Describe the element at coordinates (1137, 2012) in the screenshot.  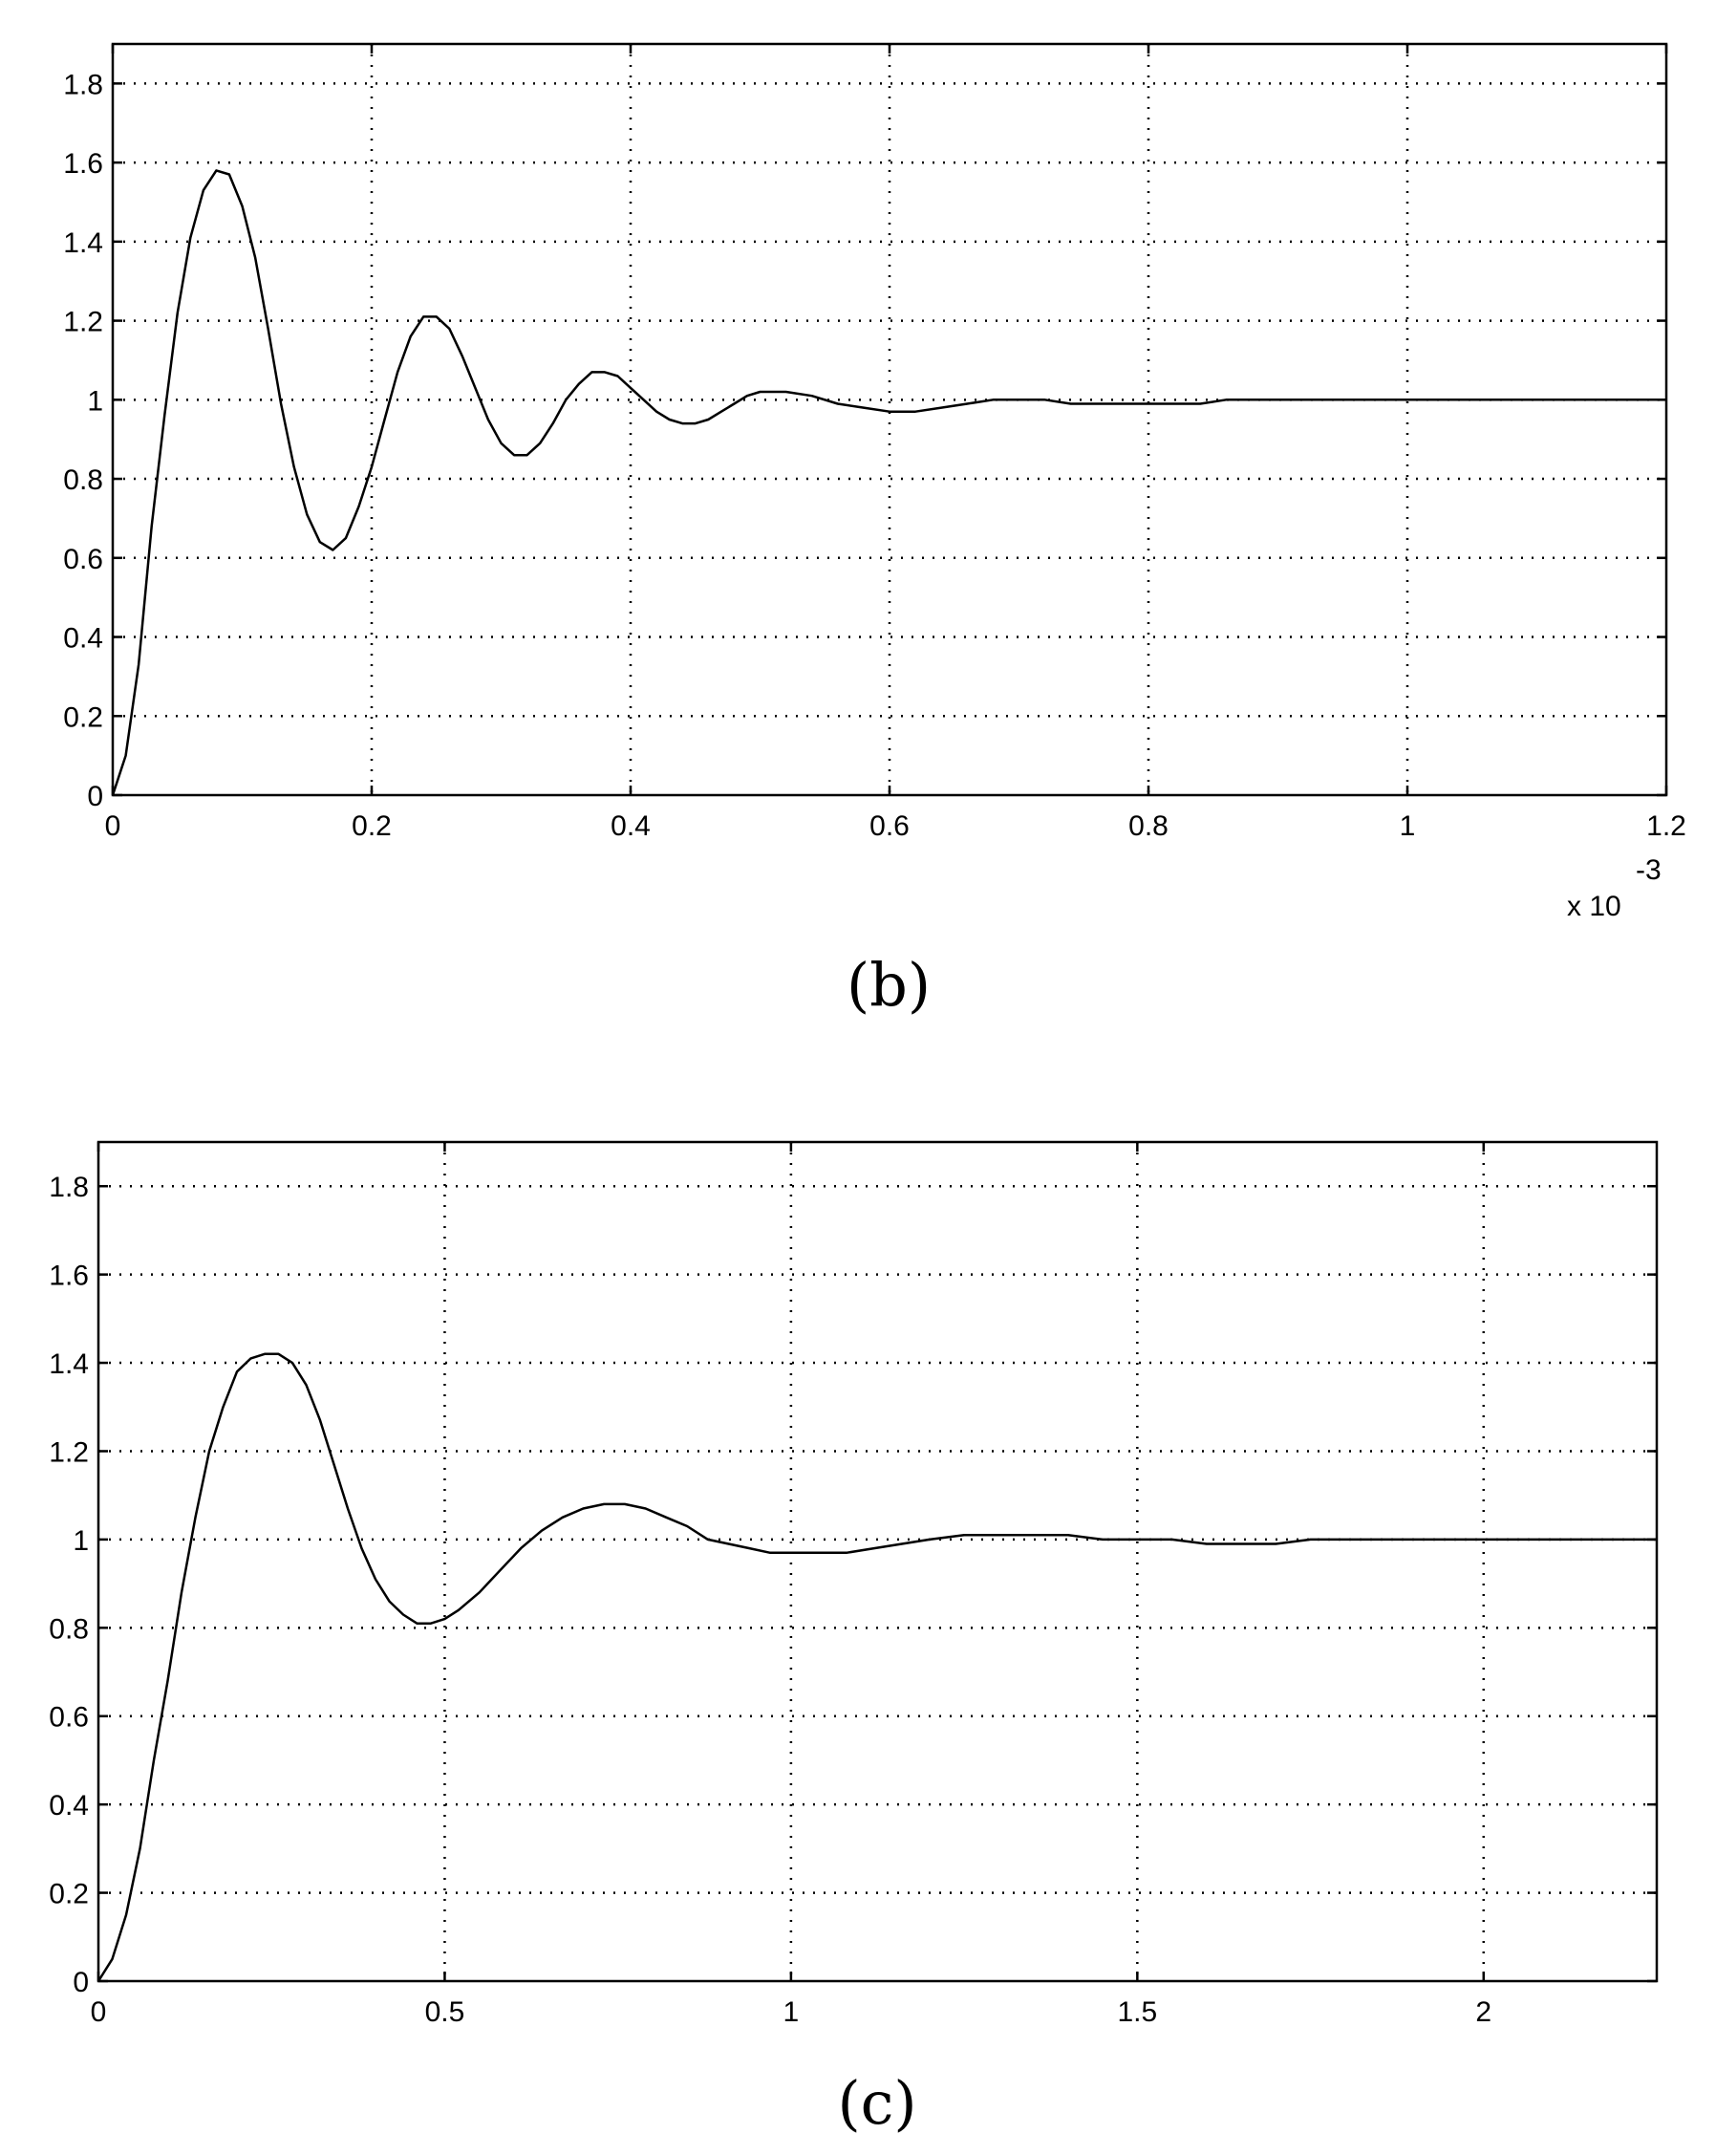
I see `x-tick-label: 1.5` at that location.